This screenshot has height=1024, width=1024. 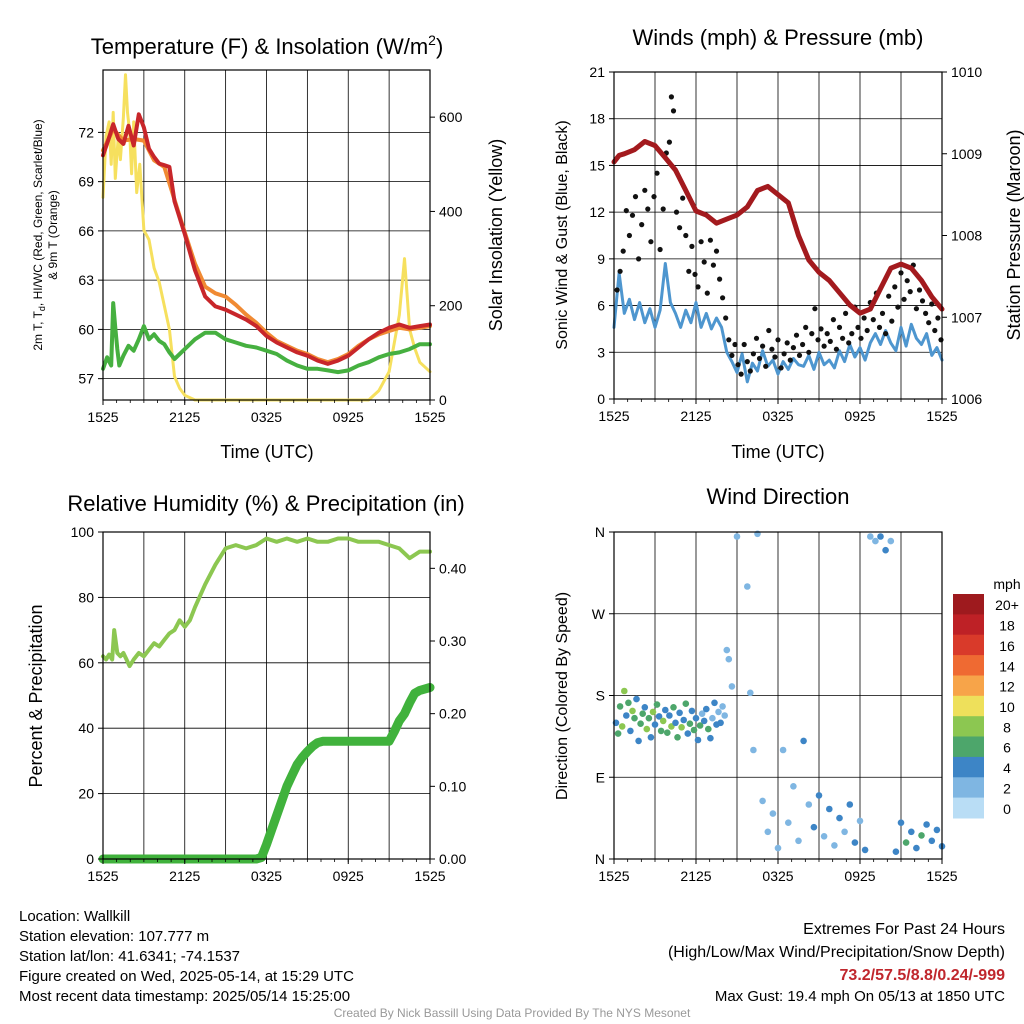 I want to click on y-tick-label: 0, so click(x=601, y=399).